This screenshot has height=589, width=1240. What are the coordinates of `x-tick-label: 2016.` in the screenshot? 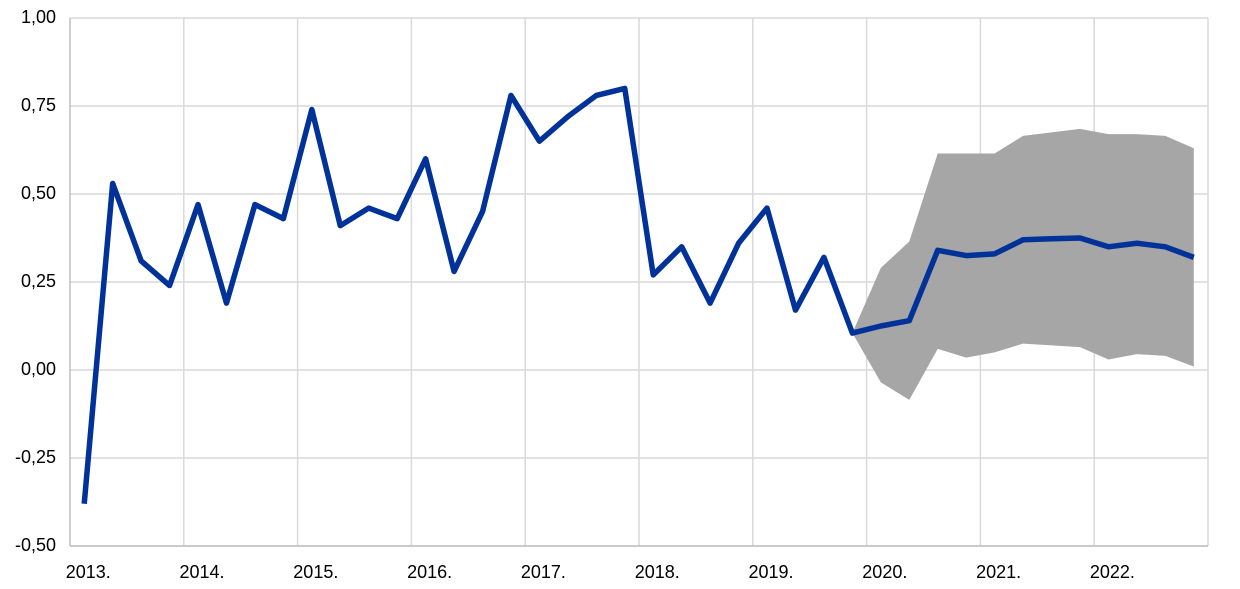 It's located at (429, 572).